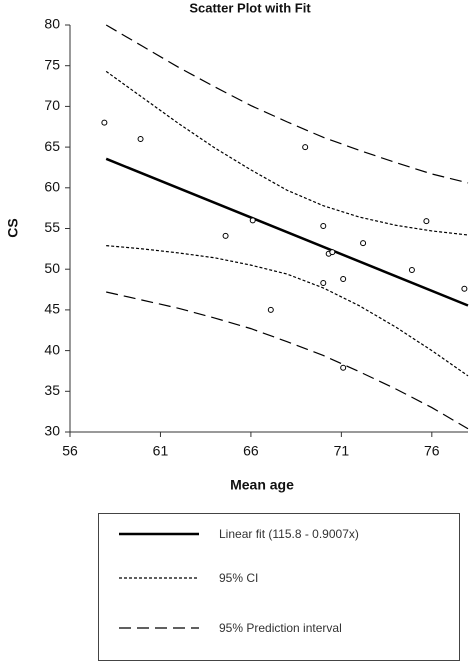 The height and width of the screenshot is (670, 474). Describe the element at coordinates (342, 451) in the screenshot. I see `x-tick-label: 71` at that location.